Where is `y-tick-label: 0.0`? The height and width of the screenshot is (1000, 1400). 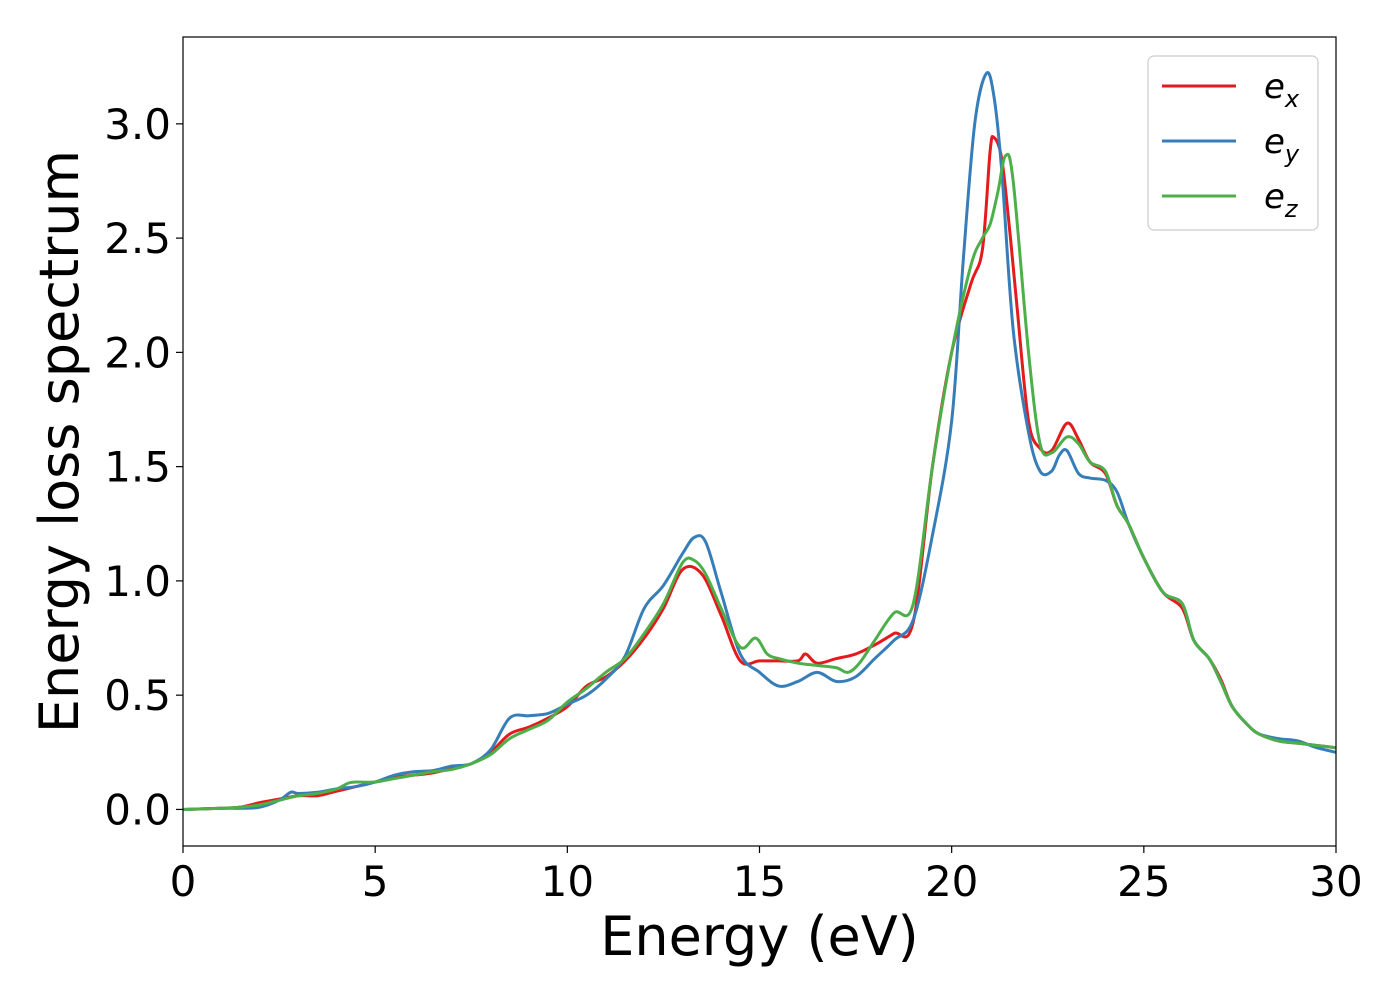
y-tick-label: 0.0 is located at coordinates (137, 809).